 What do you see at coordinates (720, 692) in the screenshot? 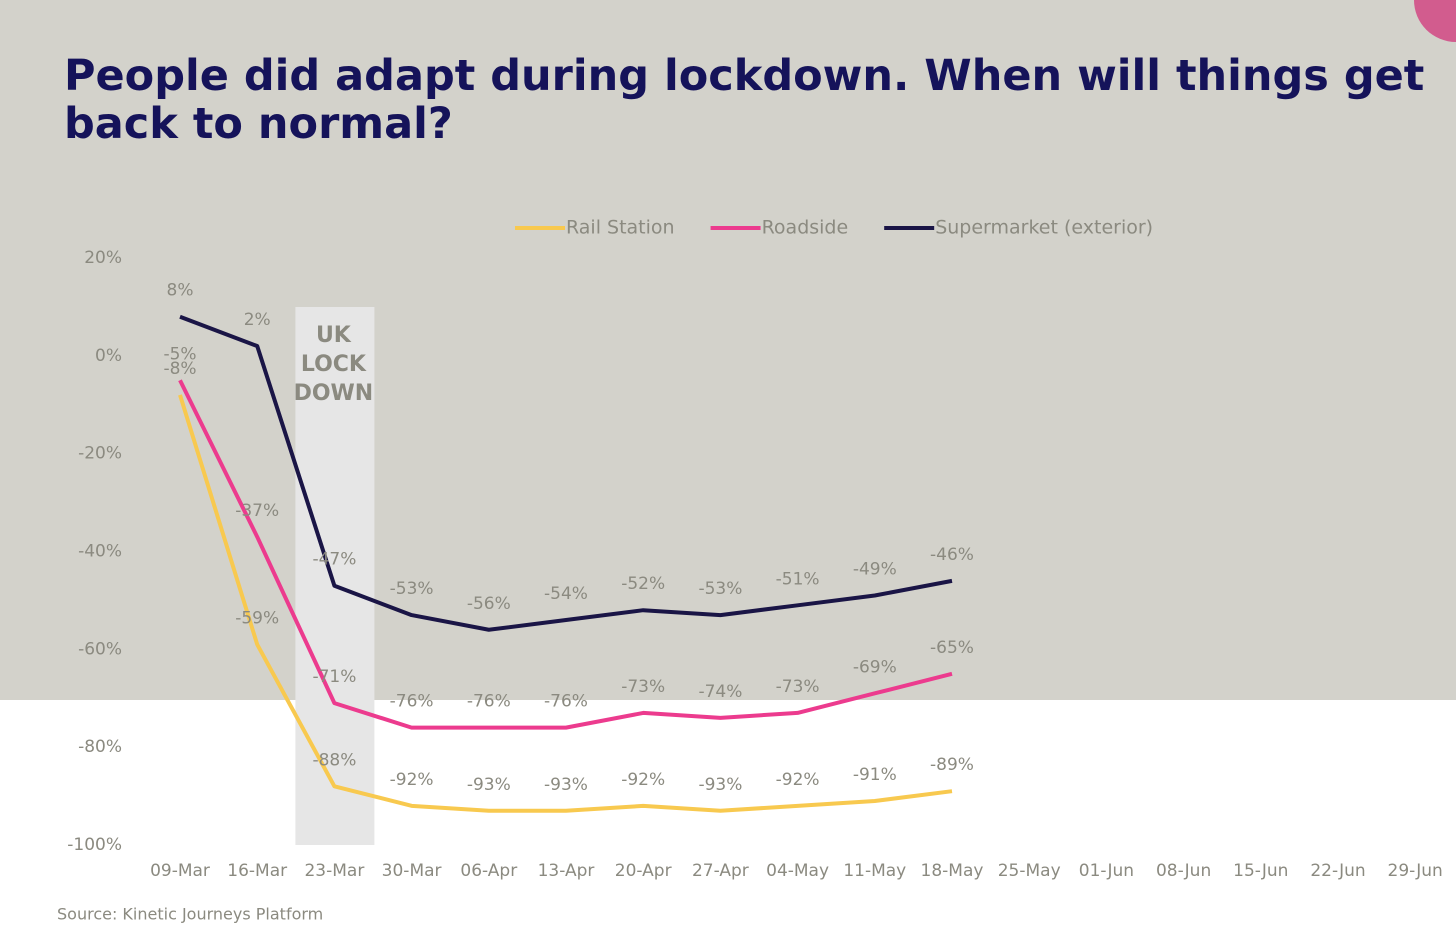
I see `data-label: -74%` at bounding box center [720, 692].